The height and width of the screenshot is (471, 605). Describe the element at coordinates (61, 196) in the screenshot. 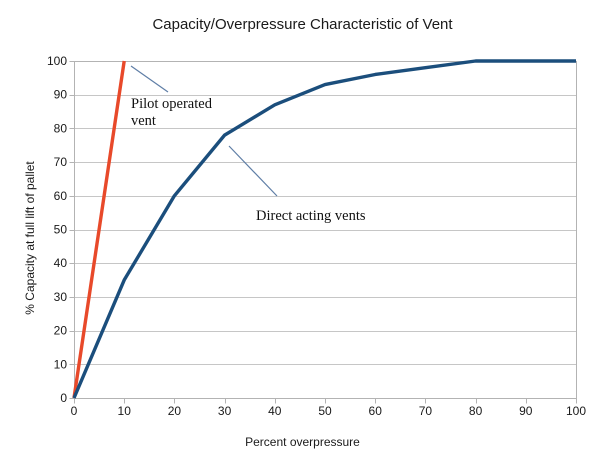

I see `y-tick-label-60: 60` at that location.